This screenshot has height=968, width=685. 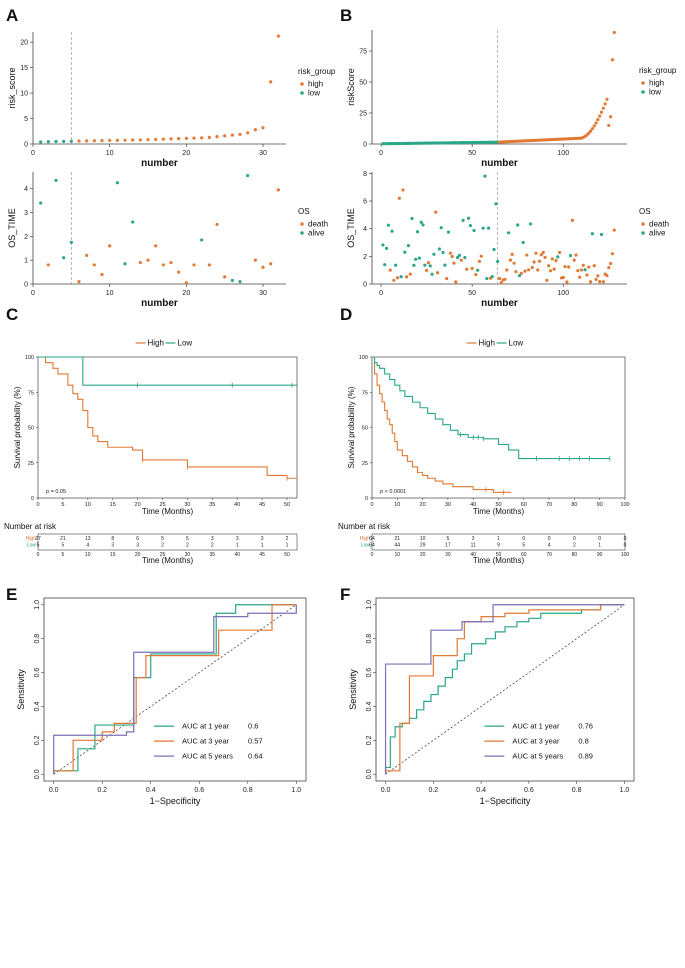 I want to click on risk-x-tick-label: 10, so click(x=88, y=555).